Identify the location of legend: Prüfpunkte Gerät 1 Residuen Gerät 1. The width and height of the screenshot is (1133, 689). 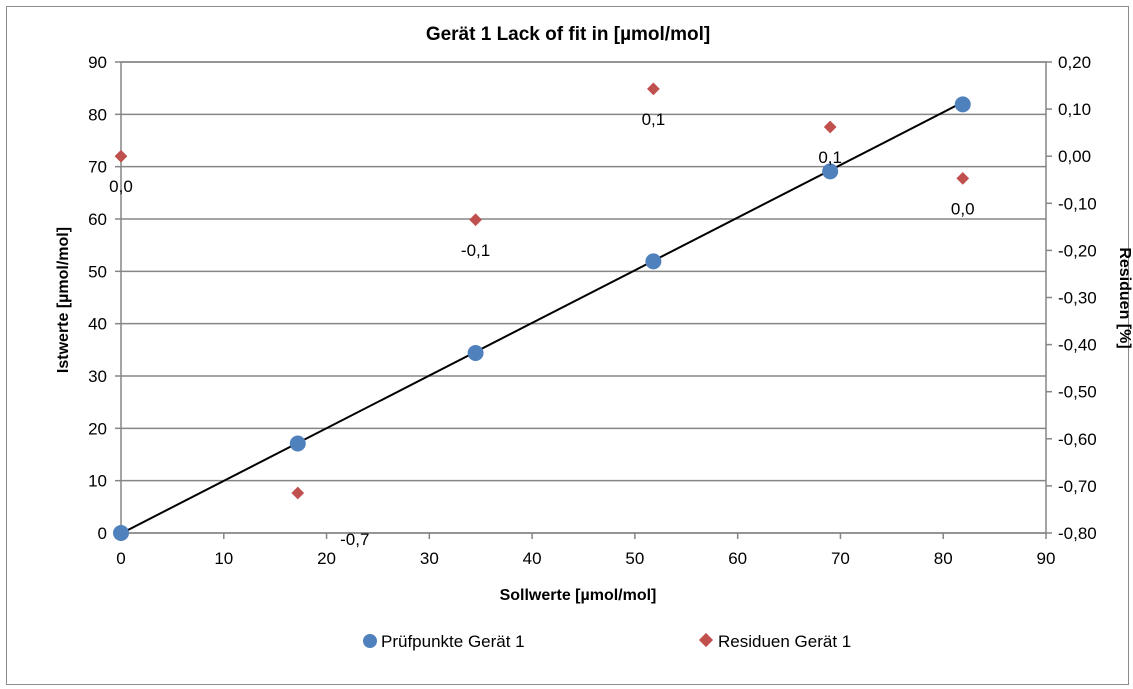
(607, 641).